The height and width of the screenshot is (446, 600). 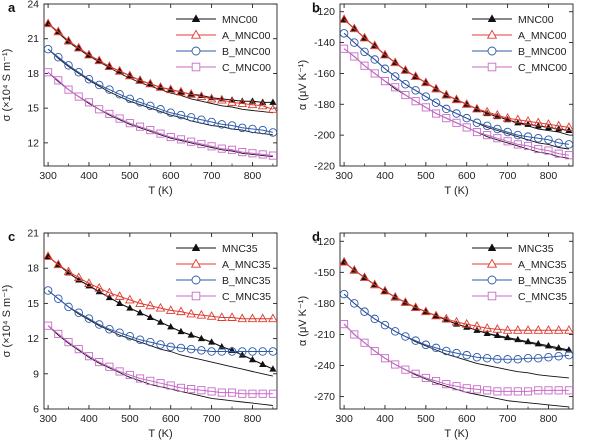 I want to click on series-mnc35, so click(x=456, y=305).